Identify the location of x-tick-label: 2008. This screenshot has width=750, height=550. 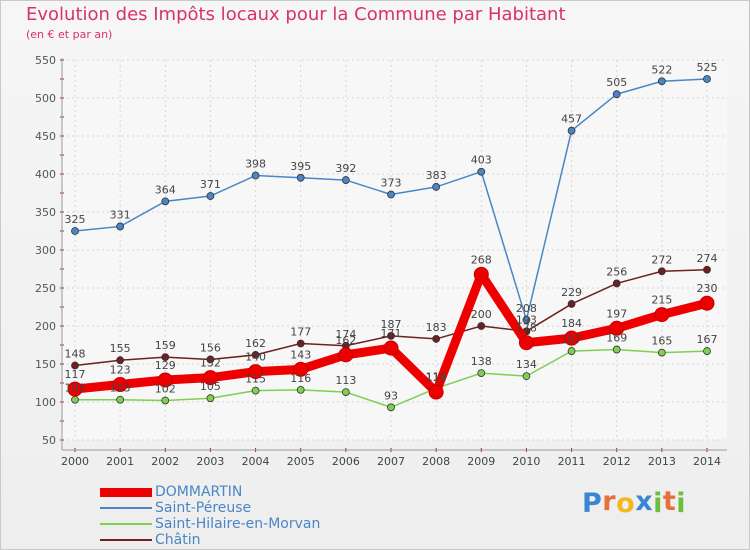
(436, 461).